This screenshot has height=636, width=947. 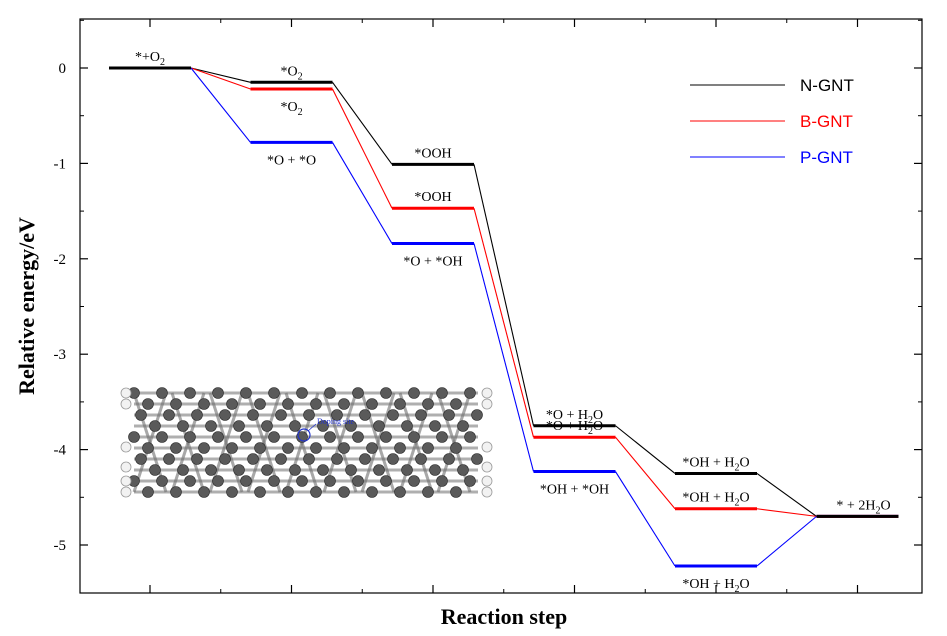 What do you see at coordinates (715, 500) in the screenshot?
I see `step-label: *OH + H2O` at bounding box center [715, 500].